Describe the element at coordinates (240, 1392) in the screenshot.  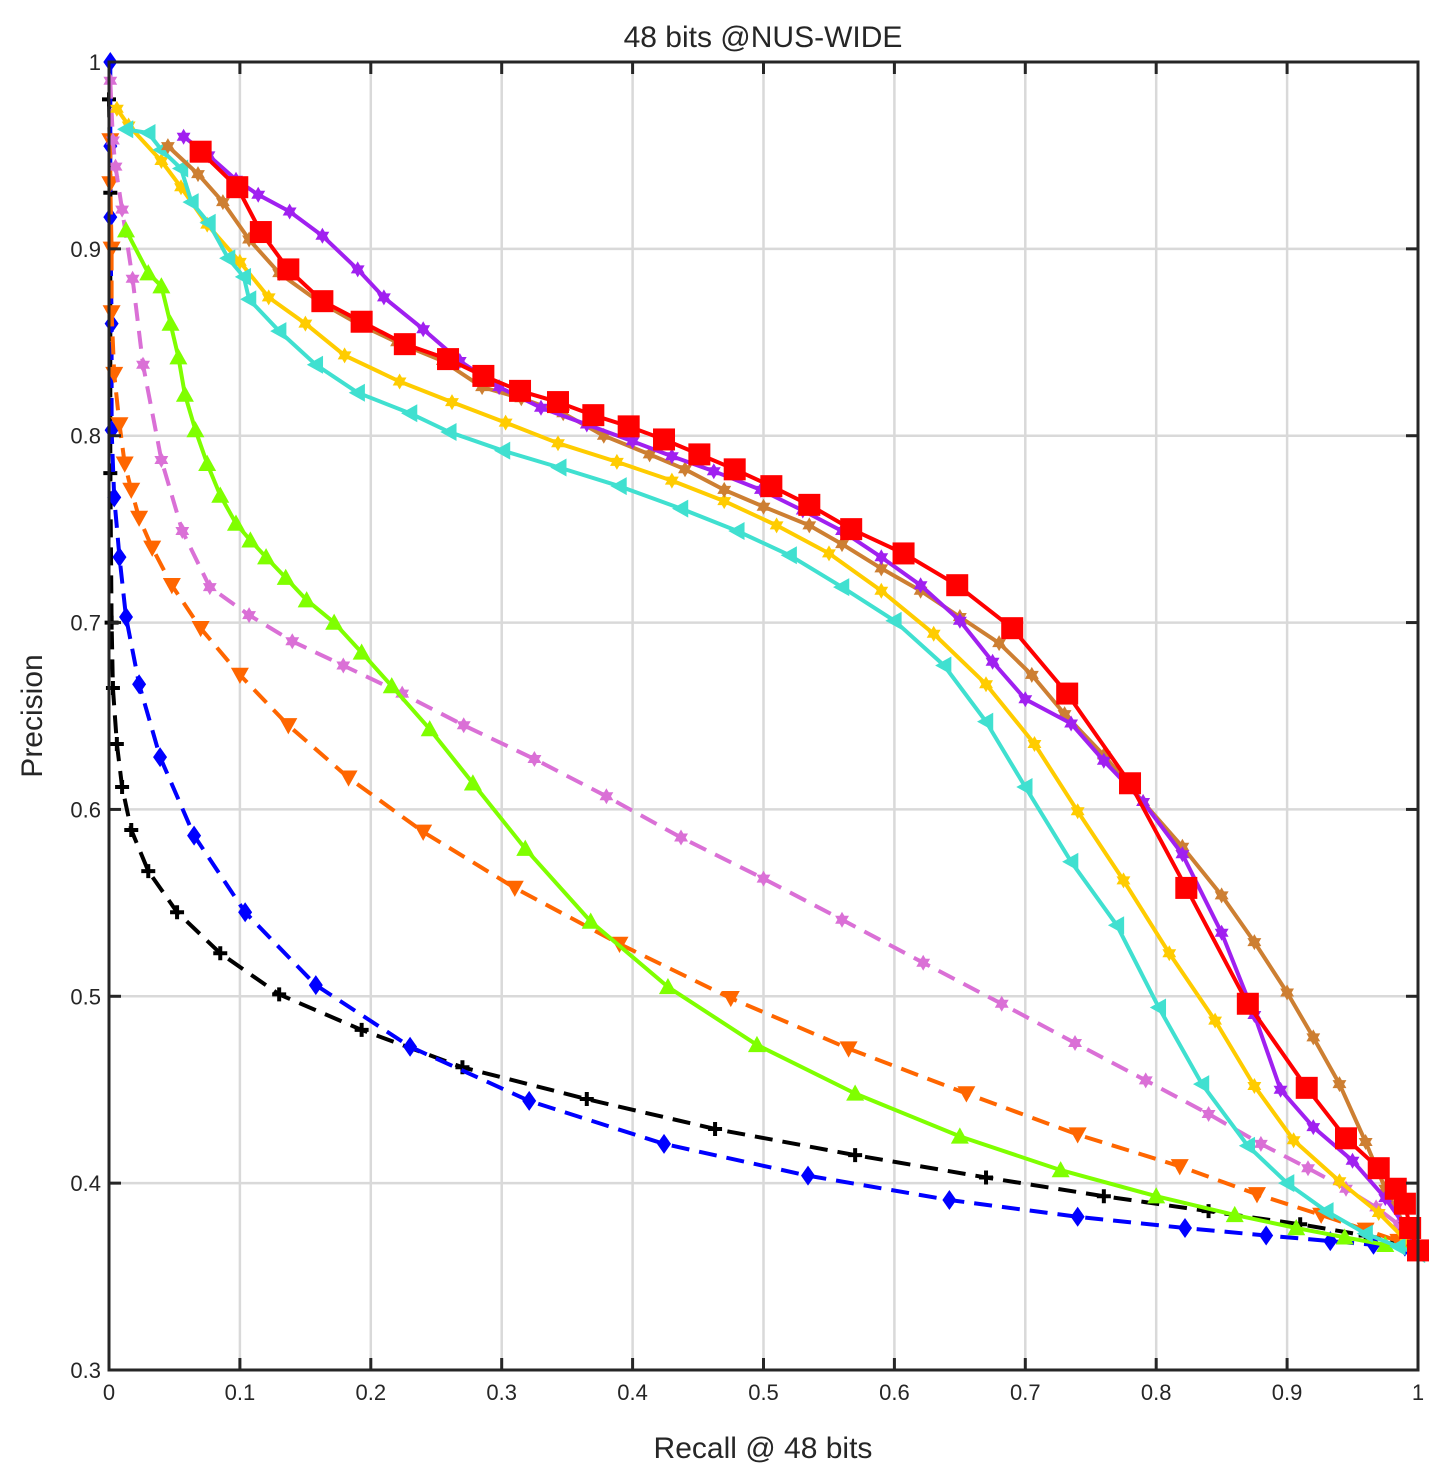
I see `x-tick-label: 0.1` at that location.